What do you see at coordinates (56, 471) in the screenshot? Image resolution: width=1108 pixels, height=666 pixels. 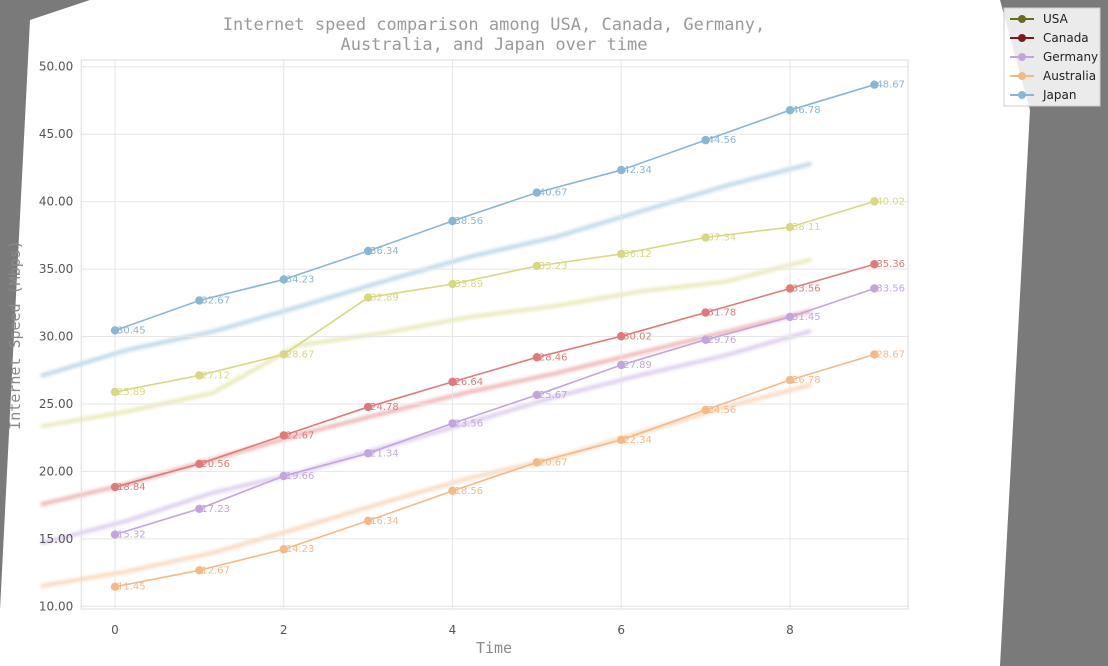 I see `y-tick-label: 20.00` at bounding box center [56, 471].